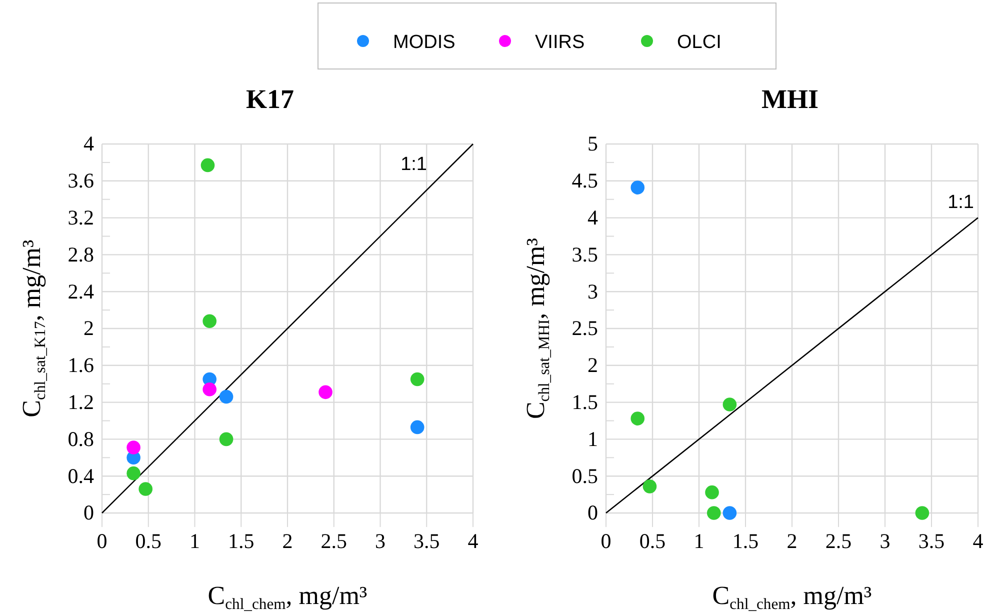  I want to click on y-tick-label: 1.2, so click(81, 402).